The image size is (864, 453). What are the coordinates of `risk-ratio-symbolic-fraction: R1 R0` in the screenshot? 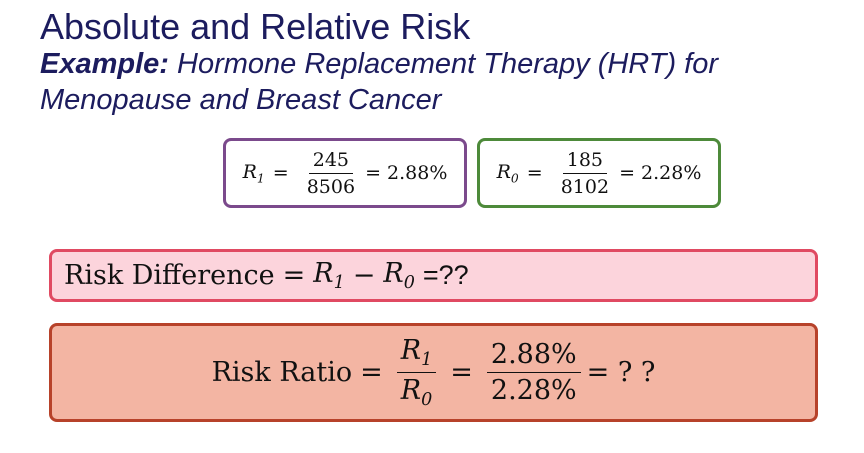 It's located at (416, 373).